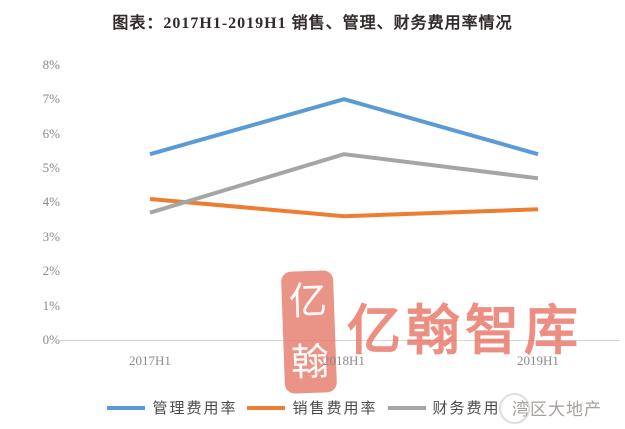 This screenshot has width=625, height=429. I want to click on watermark-logo-circle-icon, so click(514, 408).